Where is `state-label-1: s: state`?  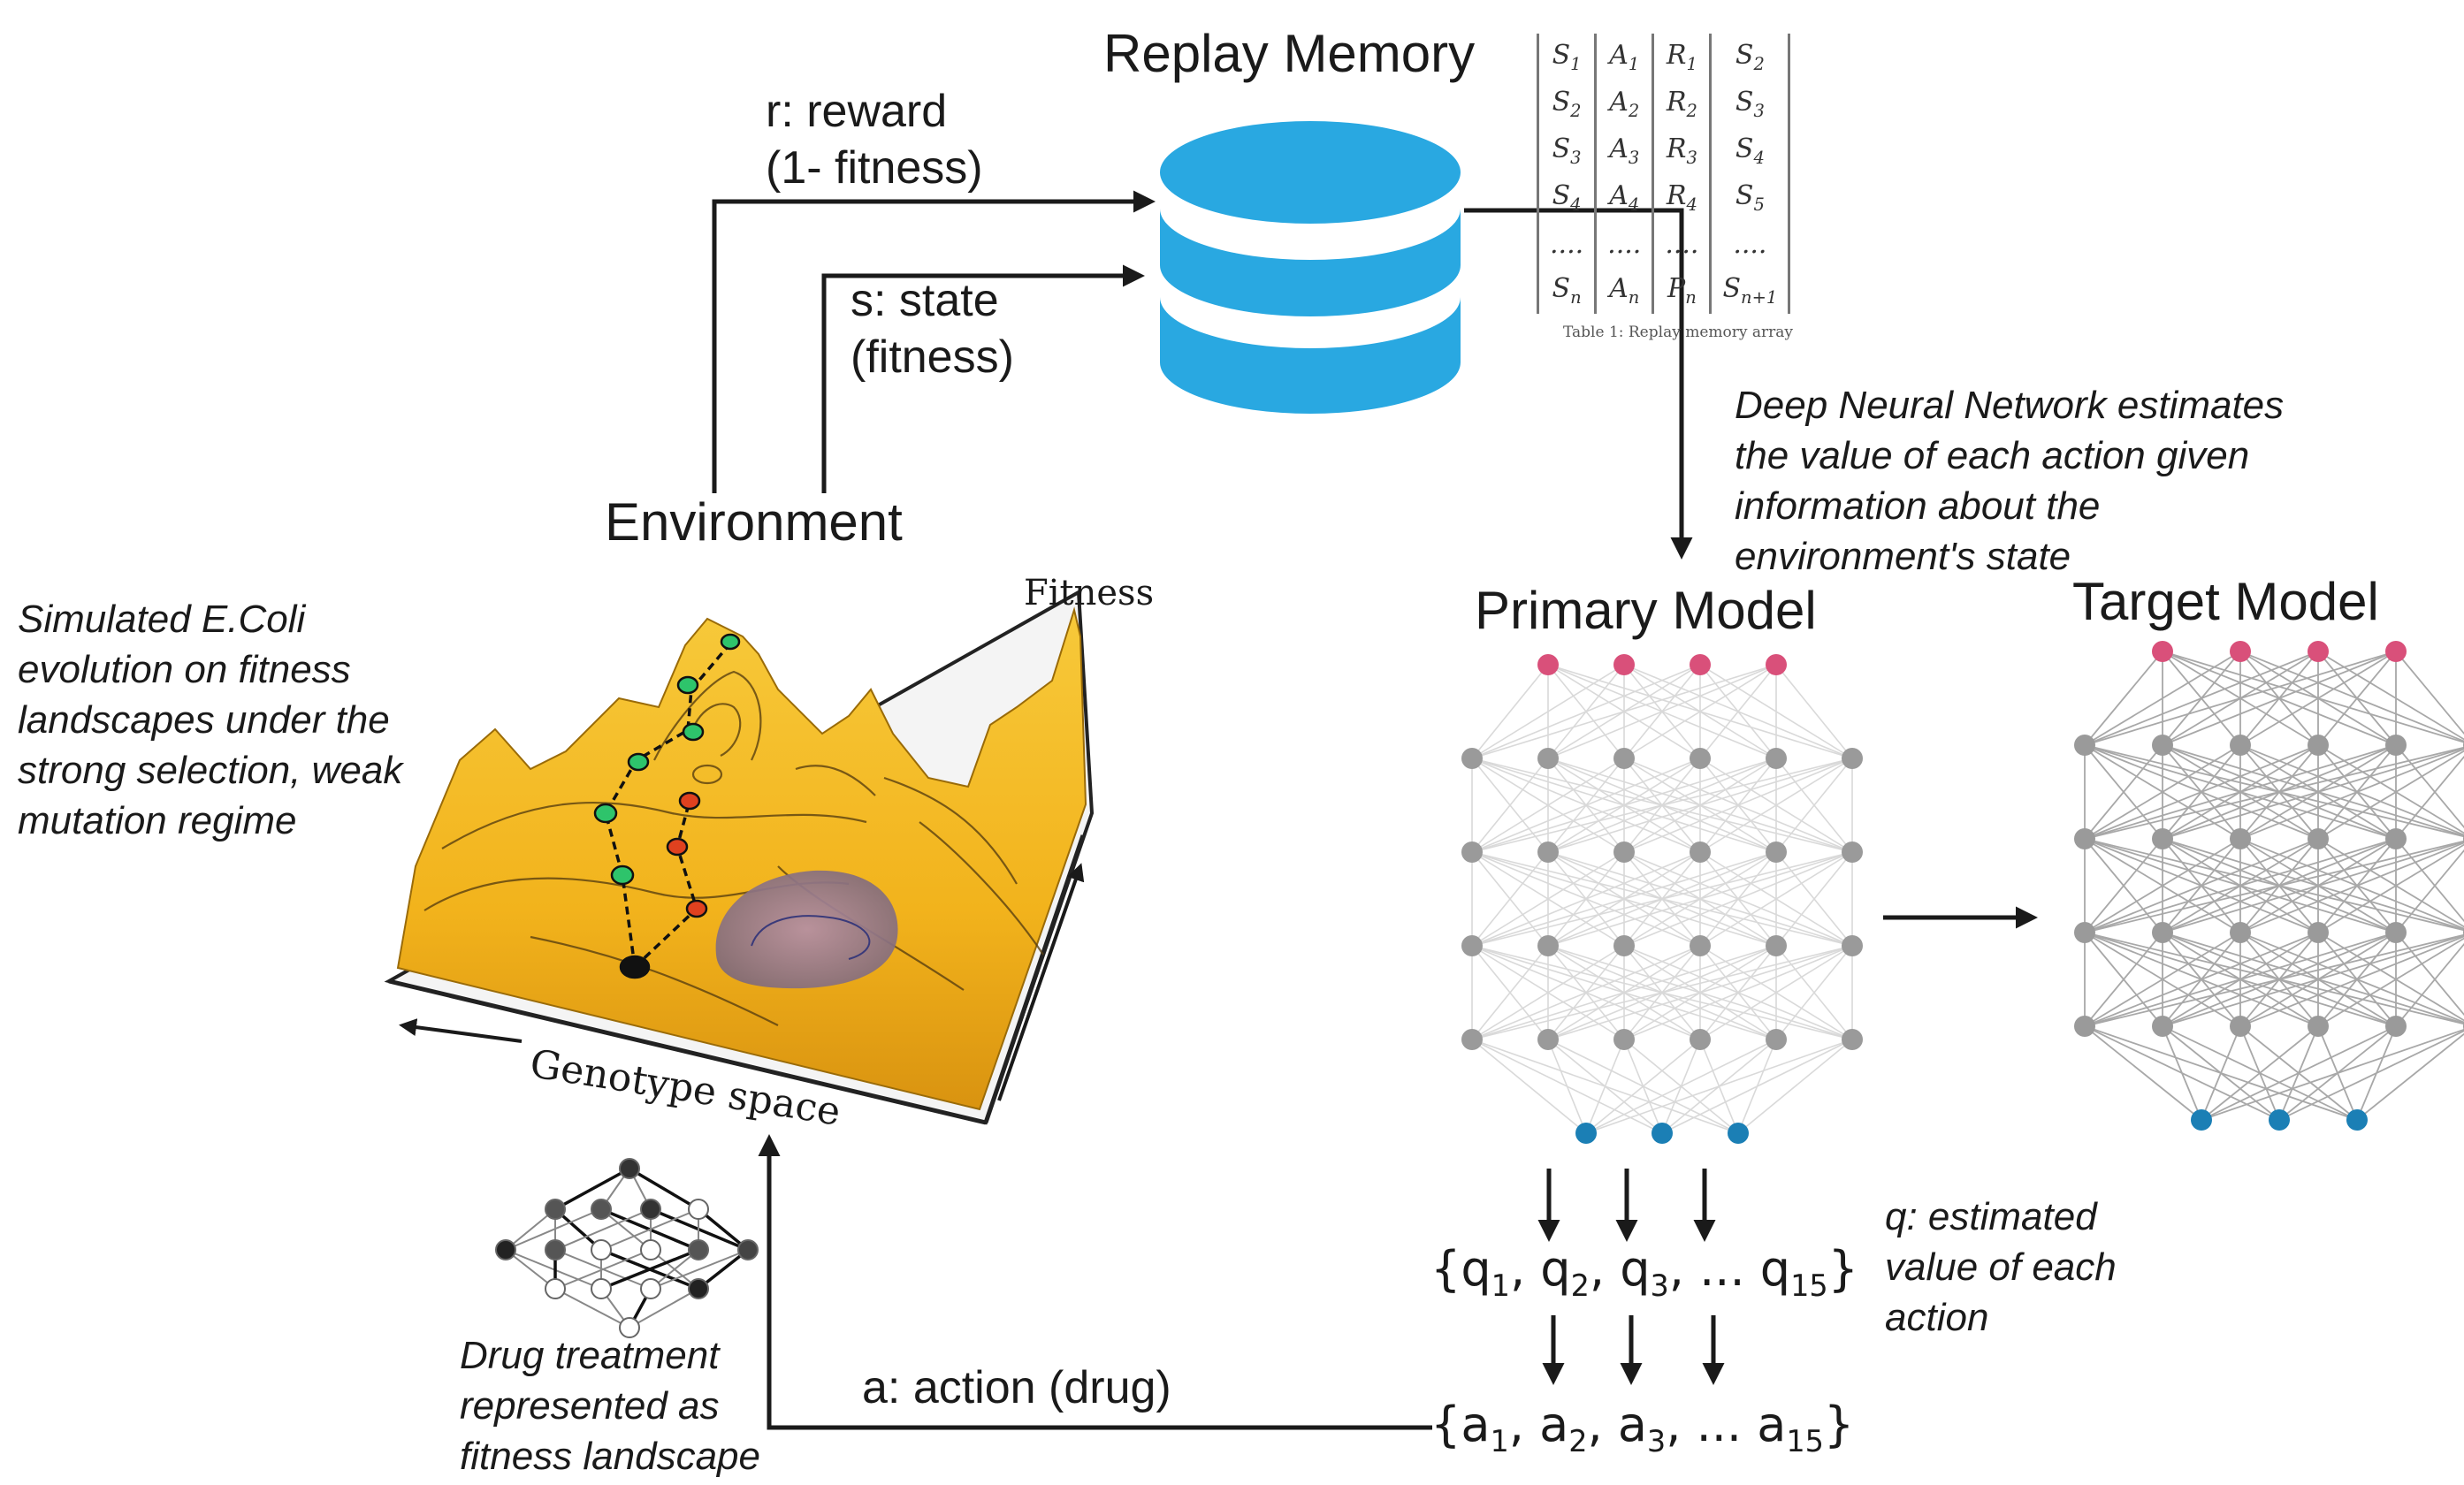 state-label-1: s: state is located at coordinates (925, 300).